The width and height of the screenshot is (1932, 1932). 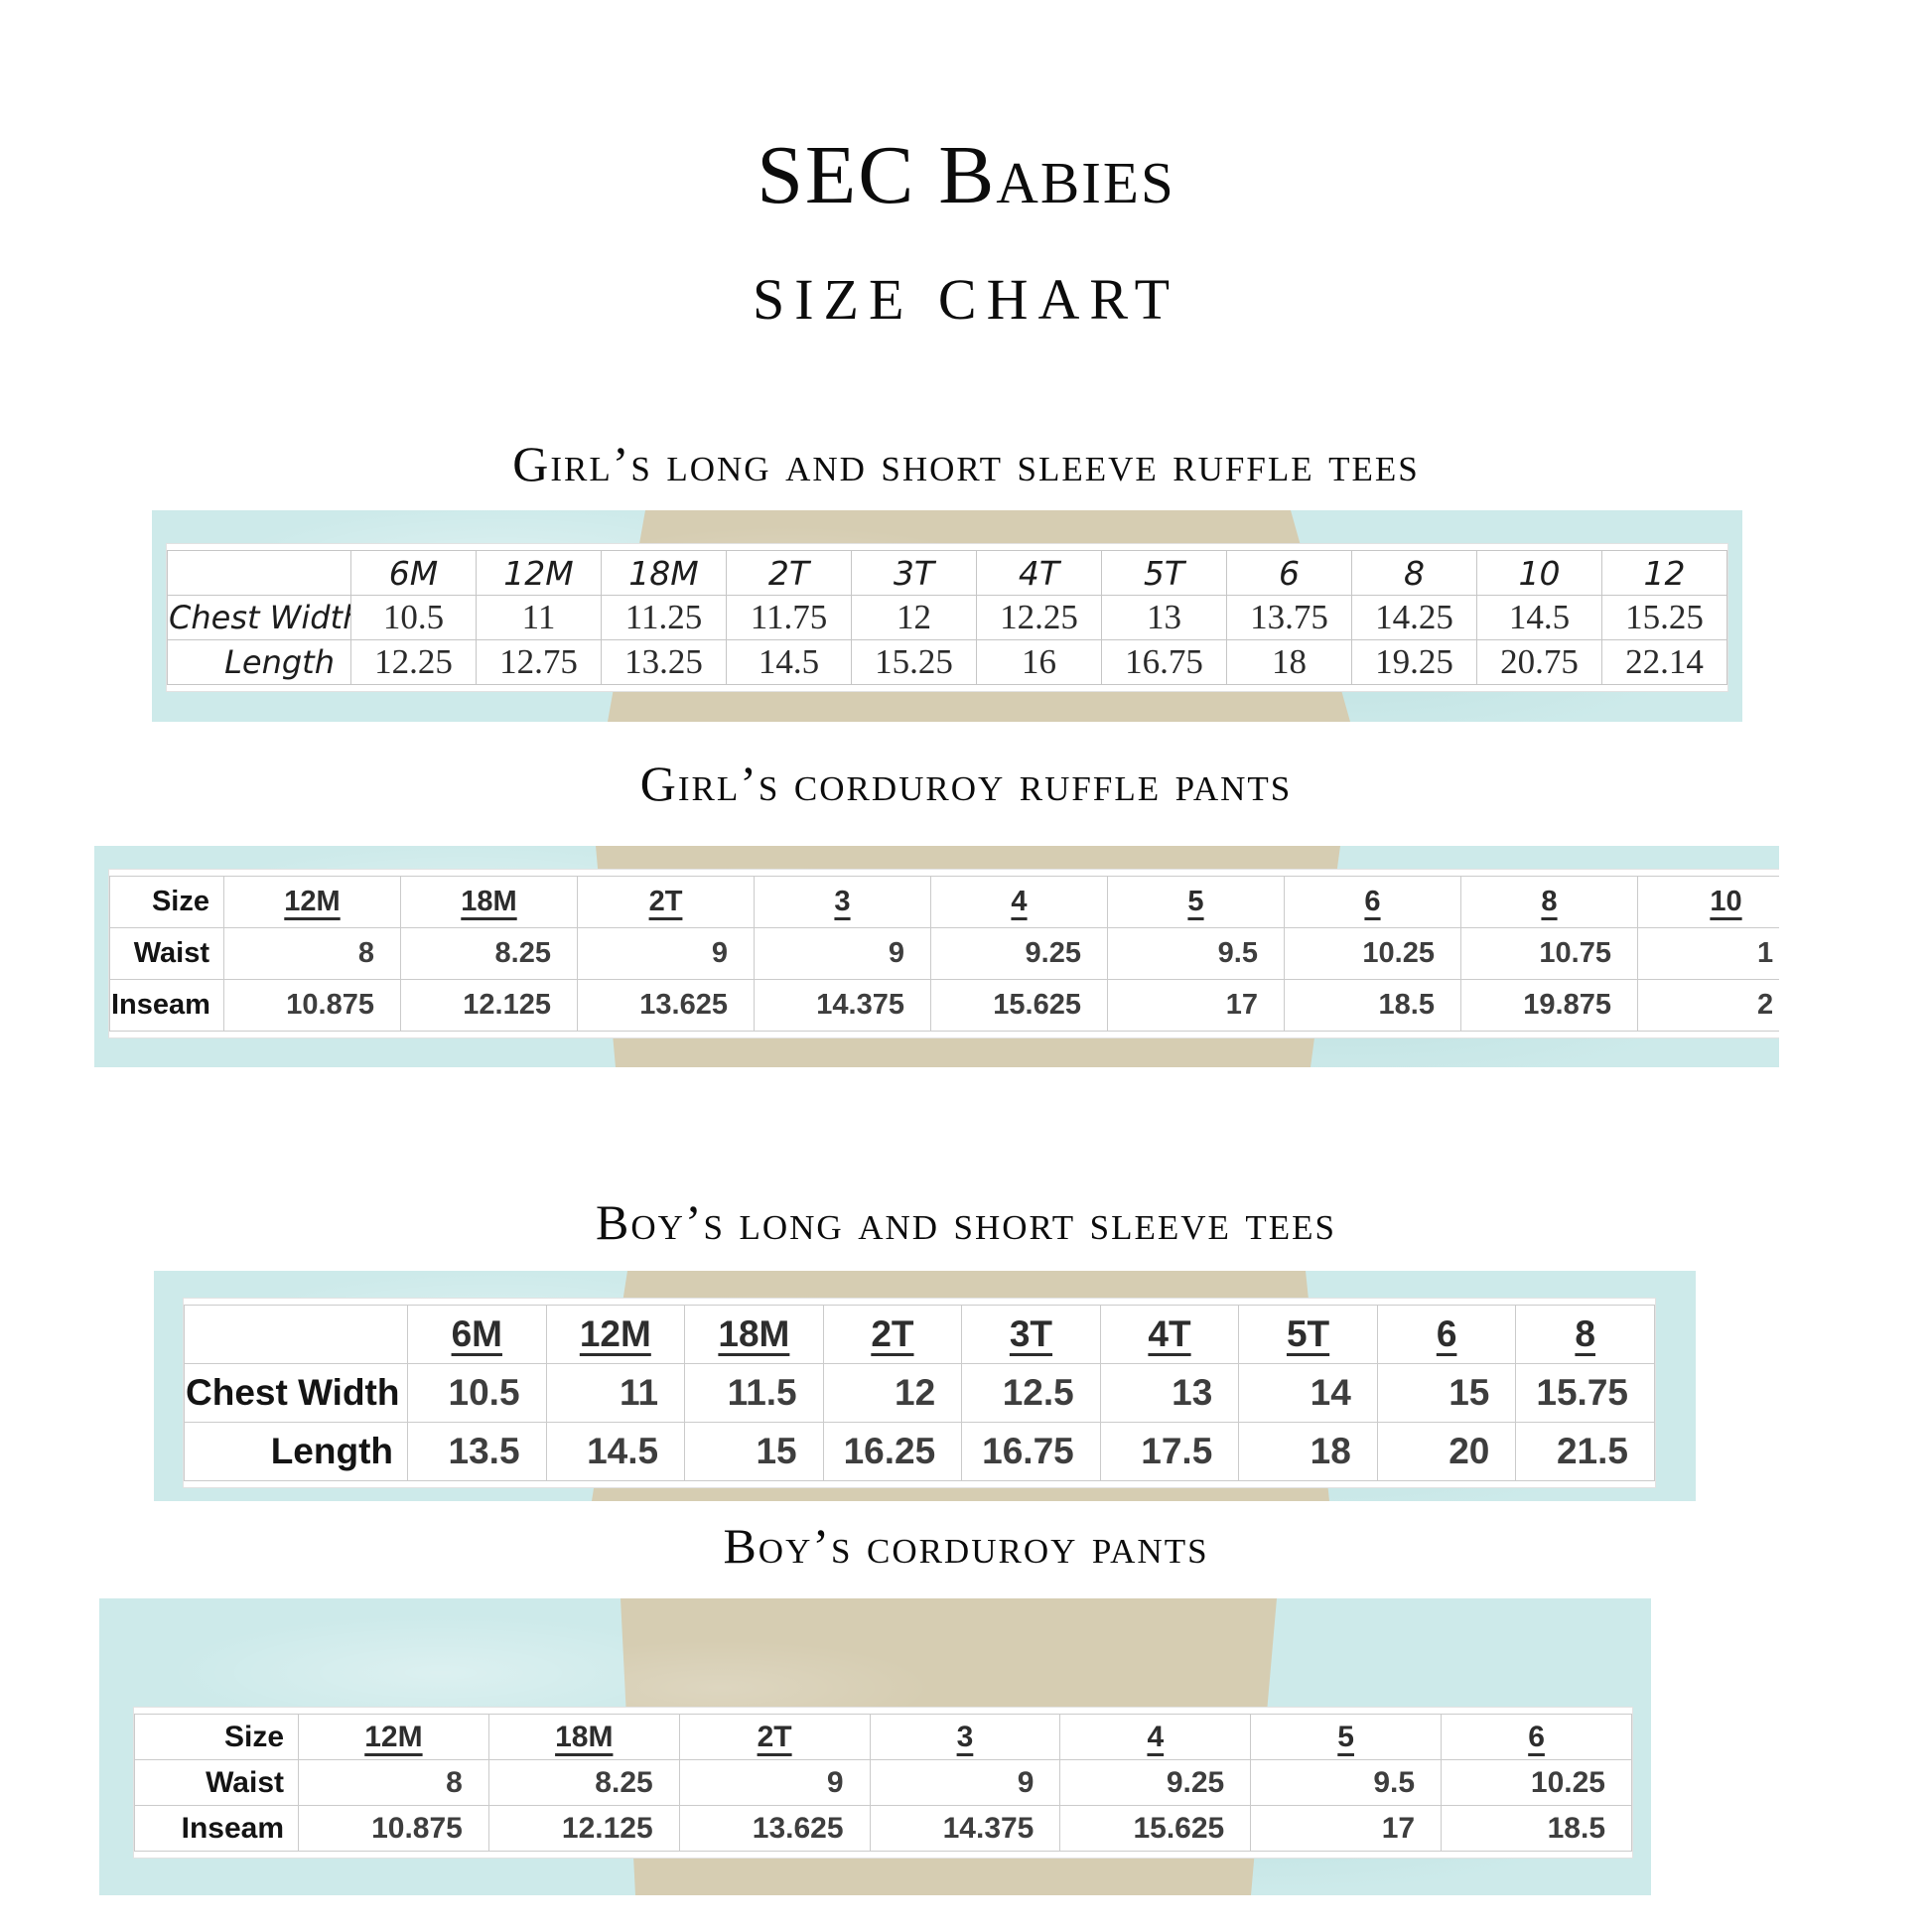 What do you see at coordinates (489, 954) in the screenshot?
I see `size-value: 8.25` at bounding box center [489, 954].